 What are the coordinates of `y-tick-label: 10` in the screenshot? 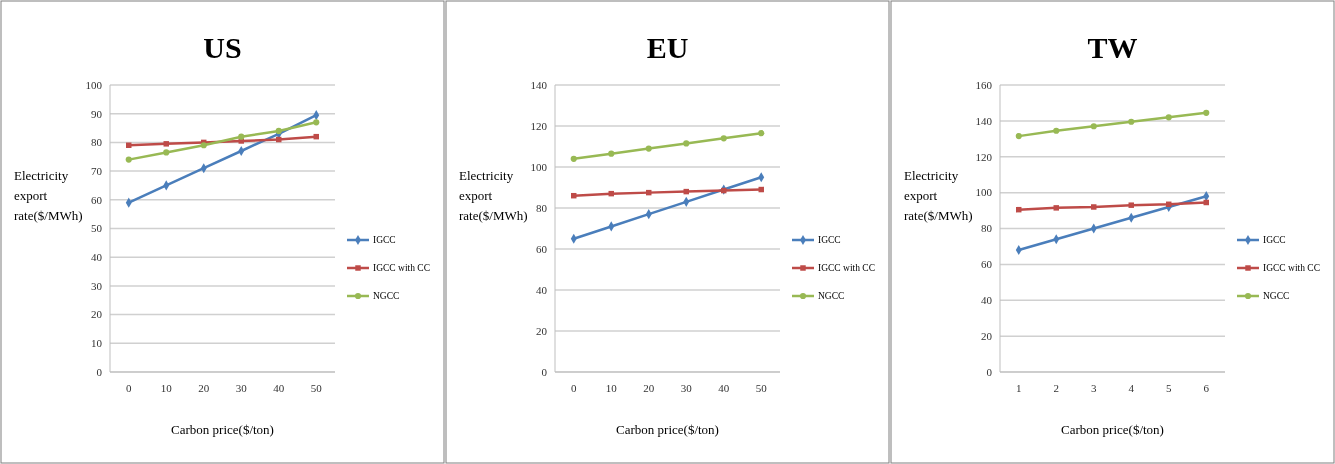 It's located at (97, 343).